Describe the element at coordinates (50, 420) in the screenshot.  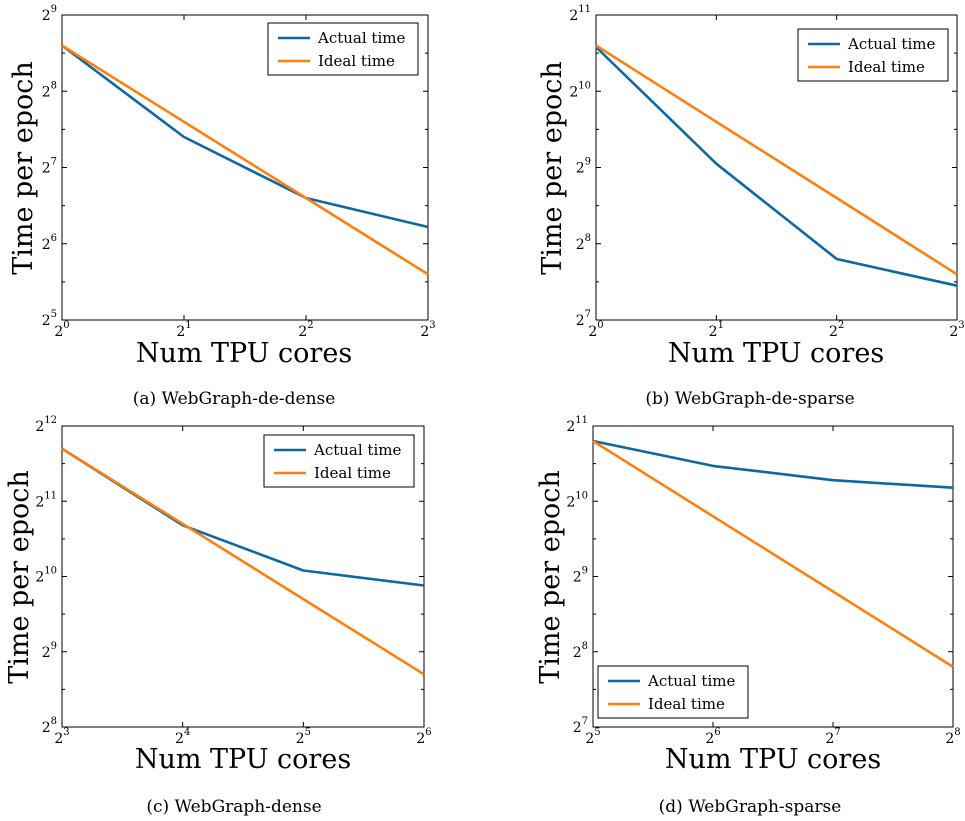
I see `y-tick-label-exponent: 12` at that location.